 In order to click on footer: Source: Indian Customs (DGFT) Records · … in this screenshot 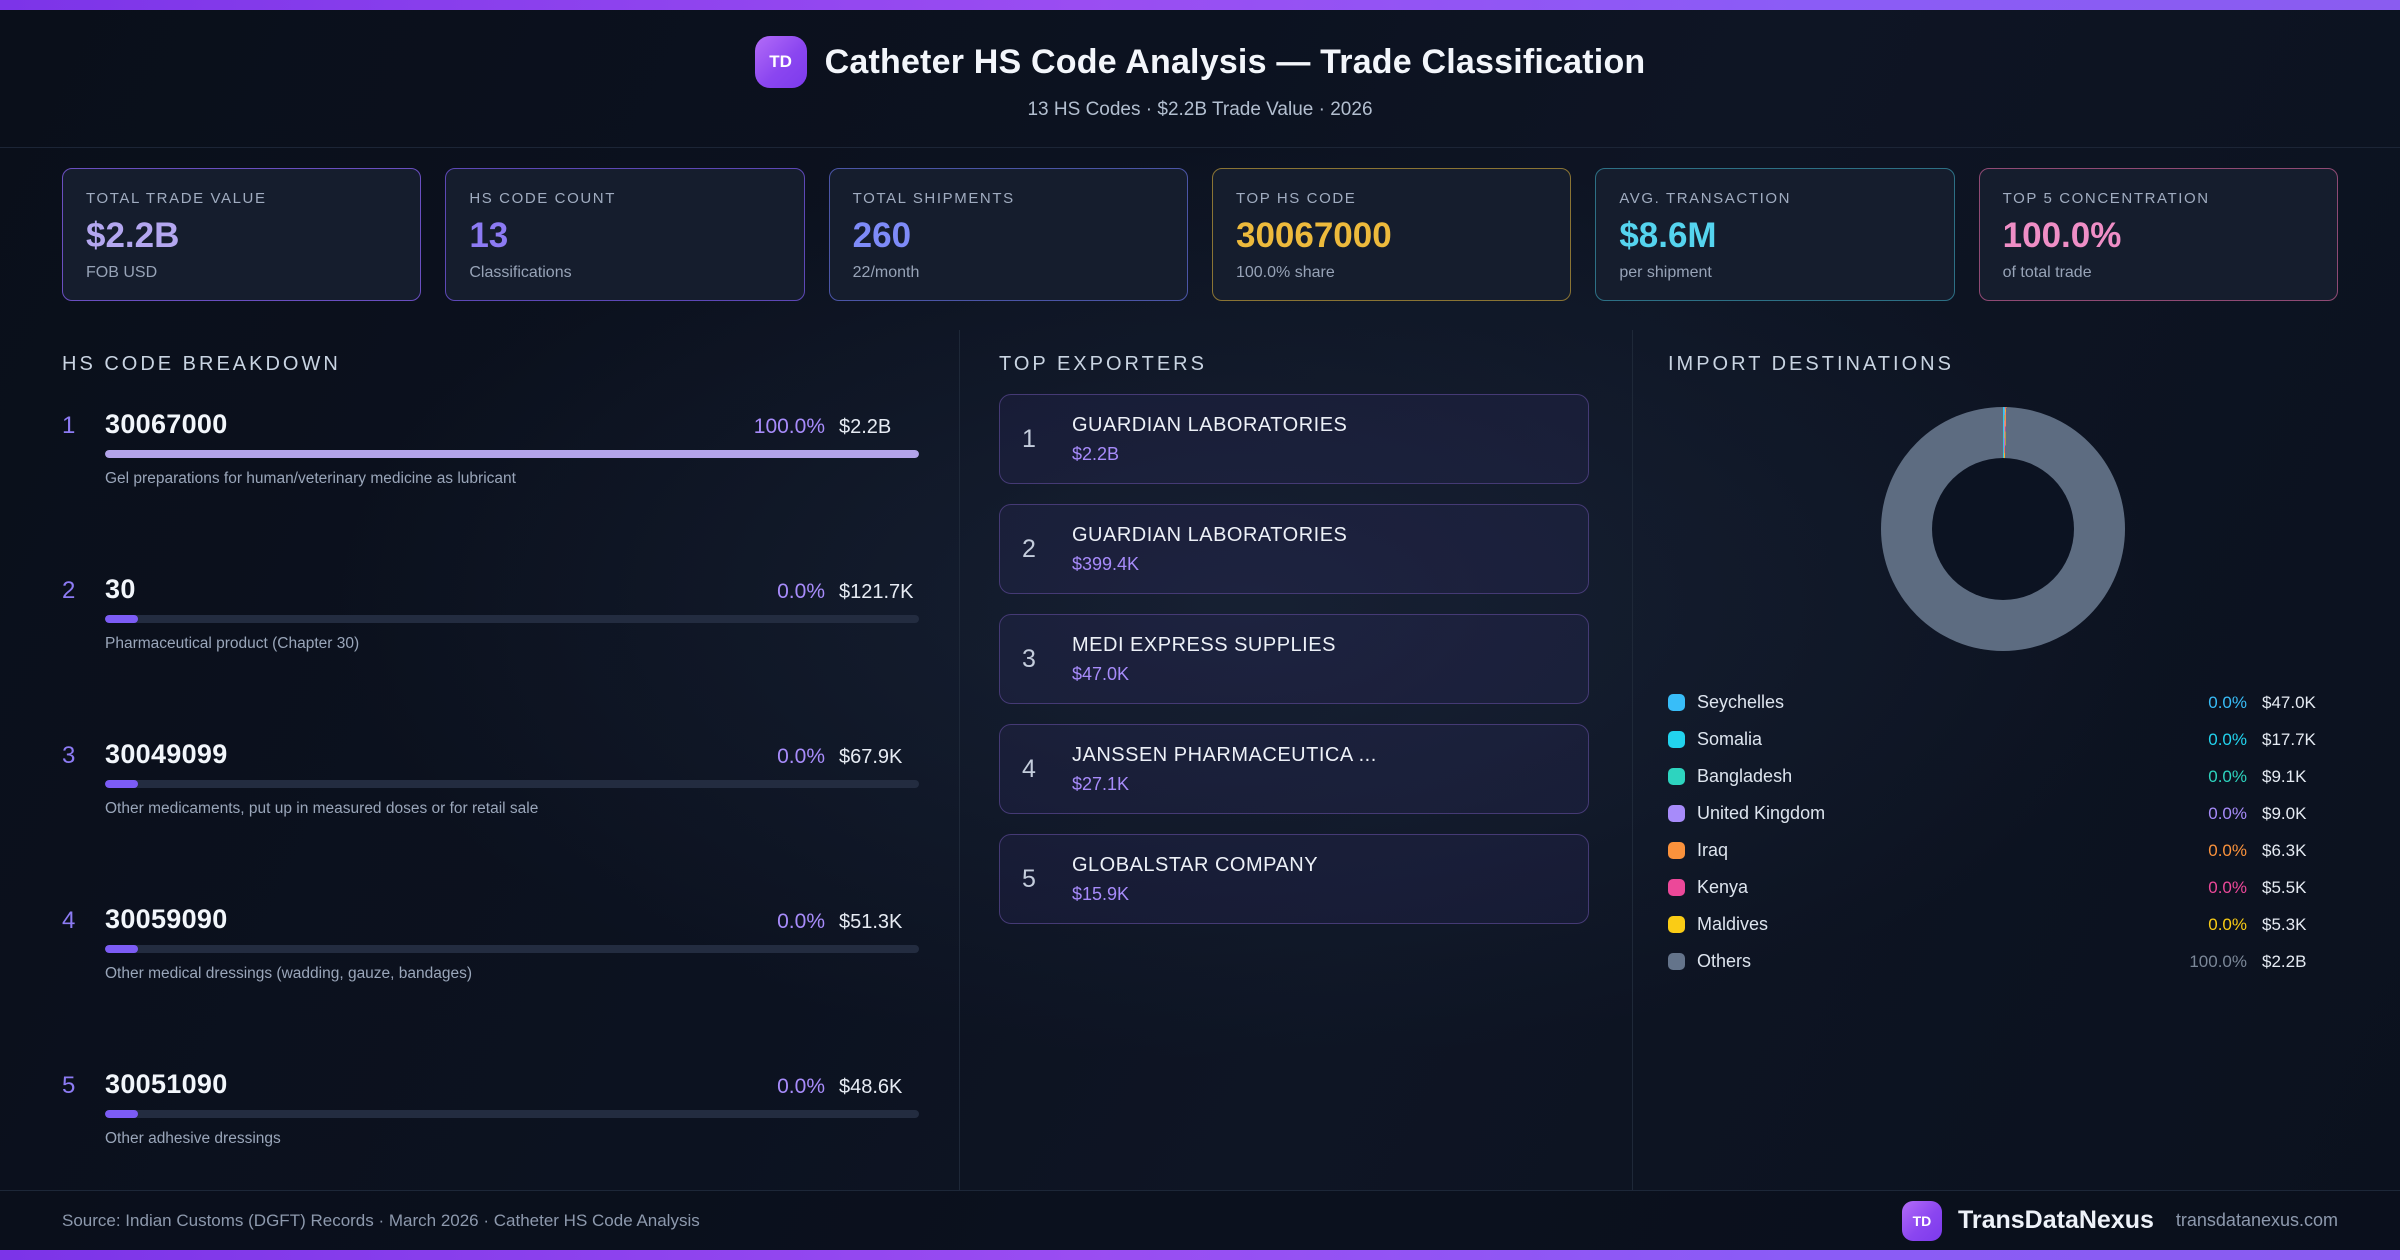, I will do `click(1200, 1220)`.